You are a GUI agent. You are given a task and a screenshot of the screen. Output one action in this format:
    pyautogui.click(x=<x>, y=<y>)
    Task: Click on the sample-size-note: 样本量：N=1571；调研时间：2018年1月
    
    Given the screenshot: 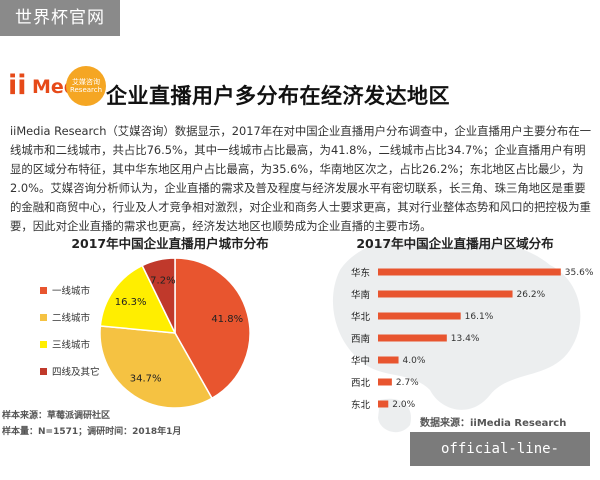 What is the action you would take?
    pyautogui.click(x=92, y=432)
    